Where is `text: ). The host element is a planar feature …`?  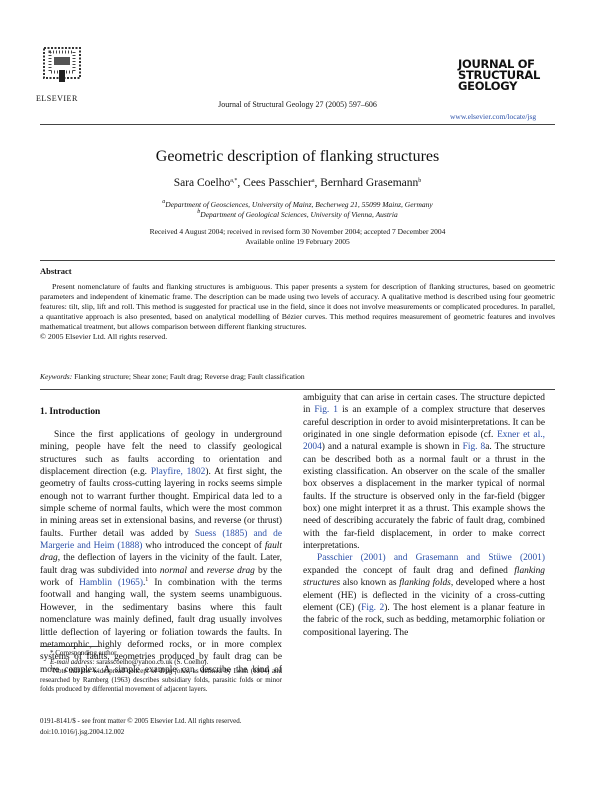 text: ). The host element is a planar feature … is located at coordinates (424, 620).